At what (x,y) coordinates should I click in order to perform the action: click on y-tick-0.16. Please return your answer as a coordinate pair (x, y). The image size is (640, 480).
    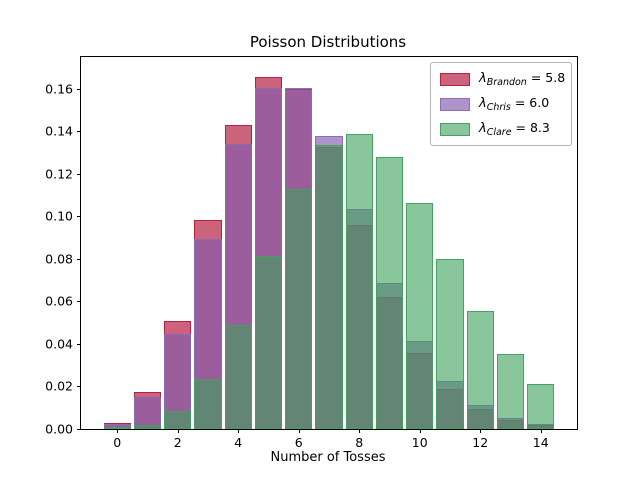
    Looking at the image, I should click on (79, 89).